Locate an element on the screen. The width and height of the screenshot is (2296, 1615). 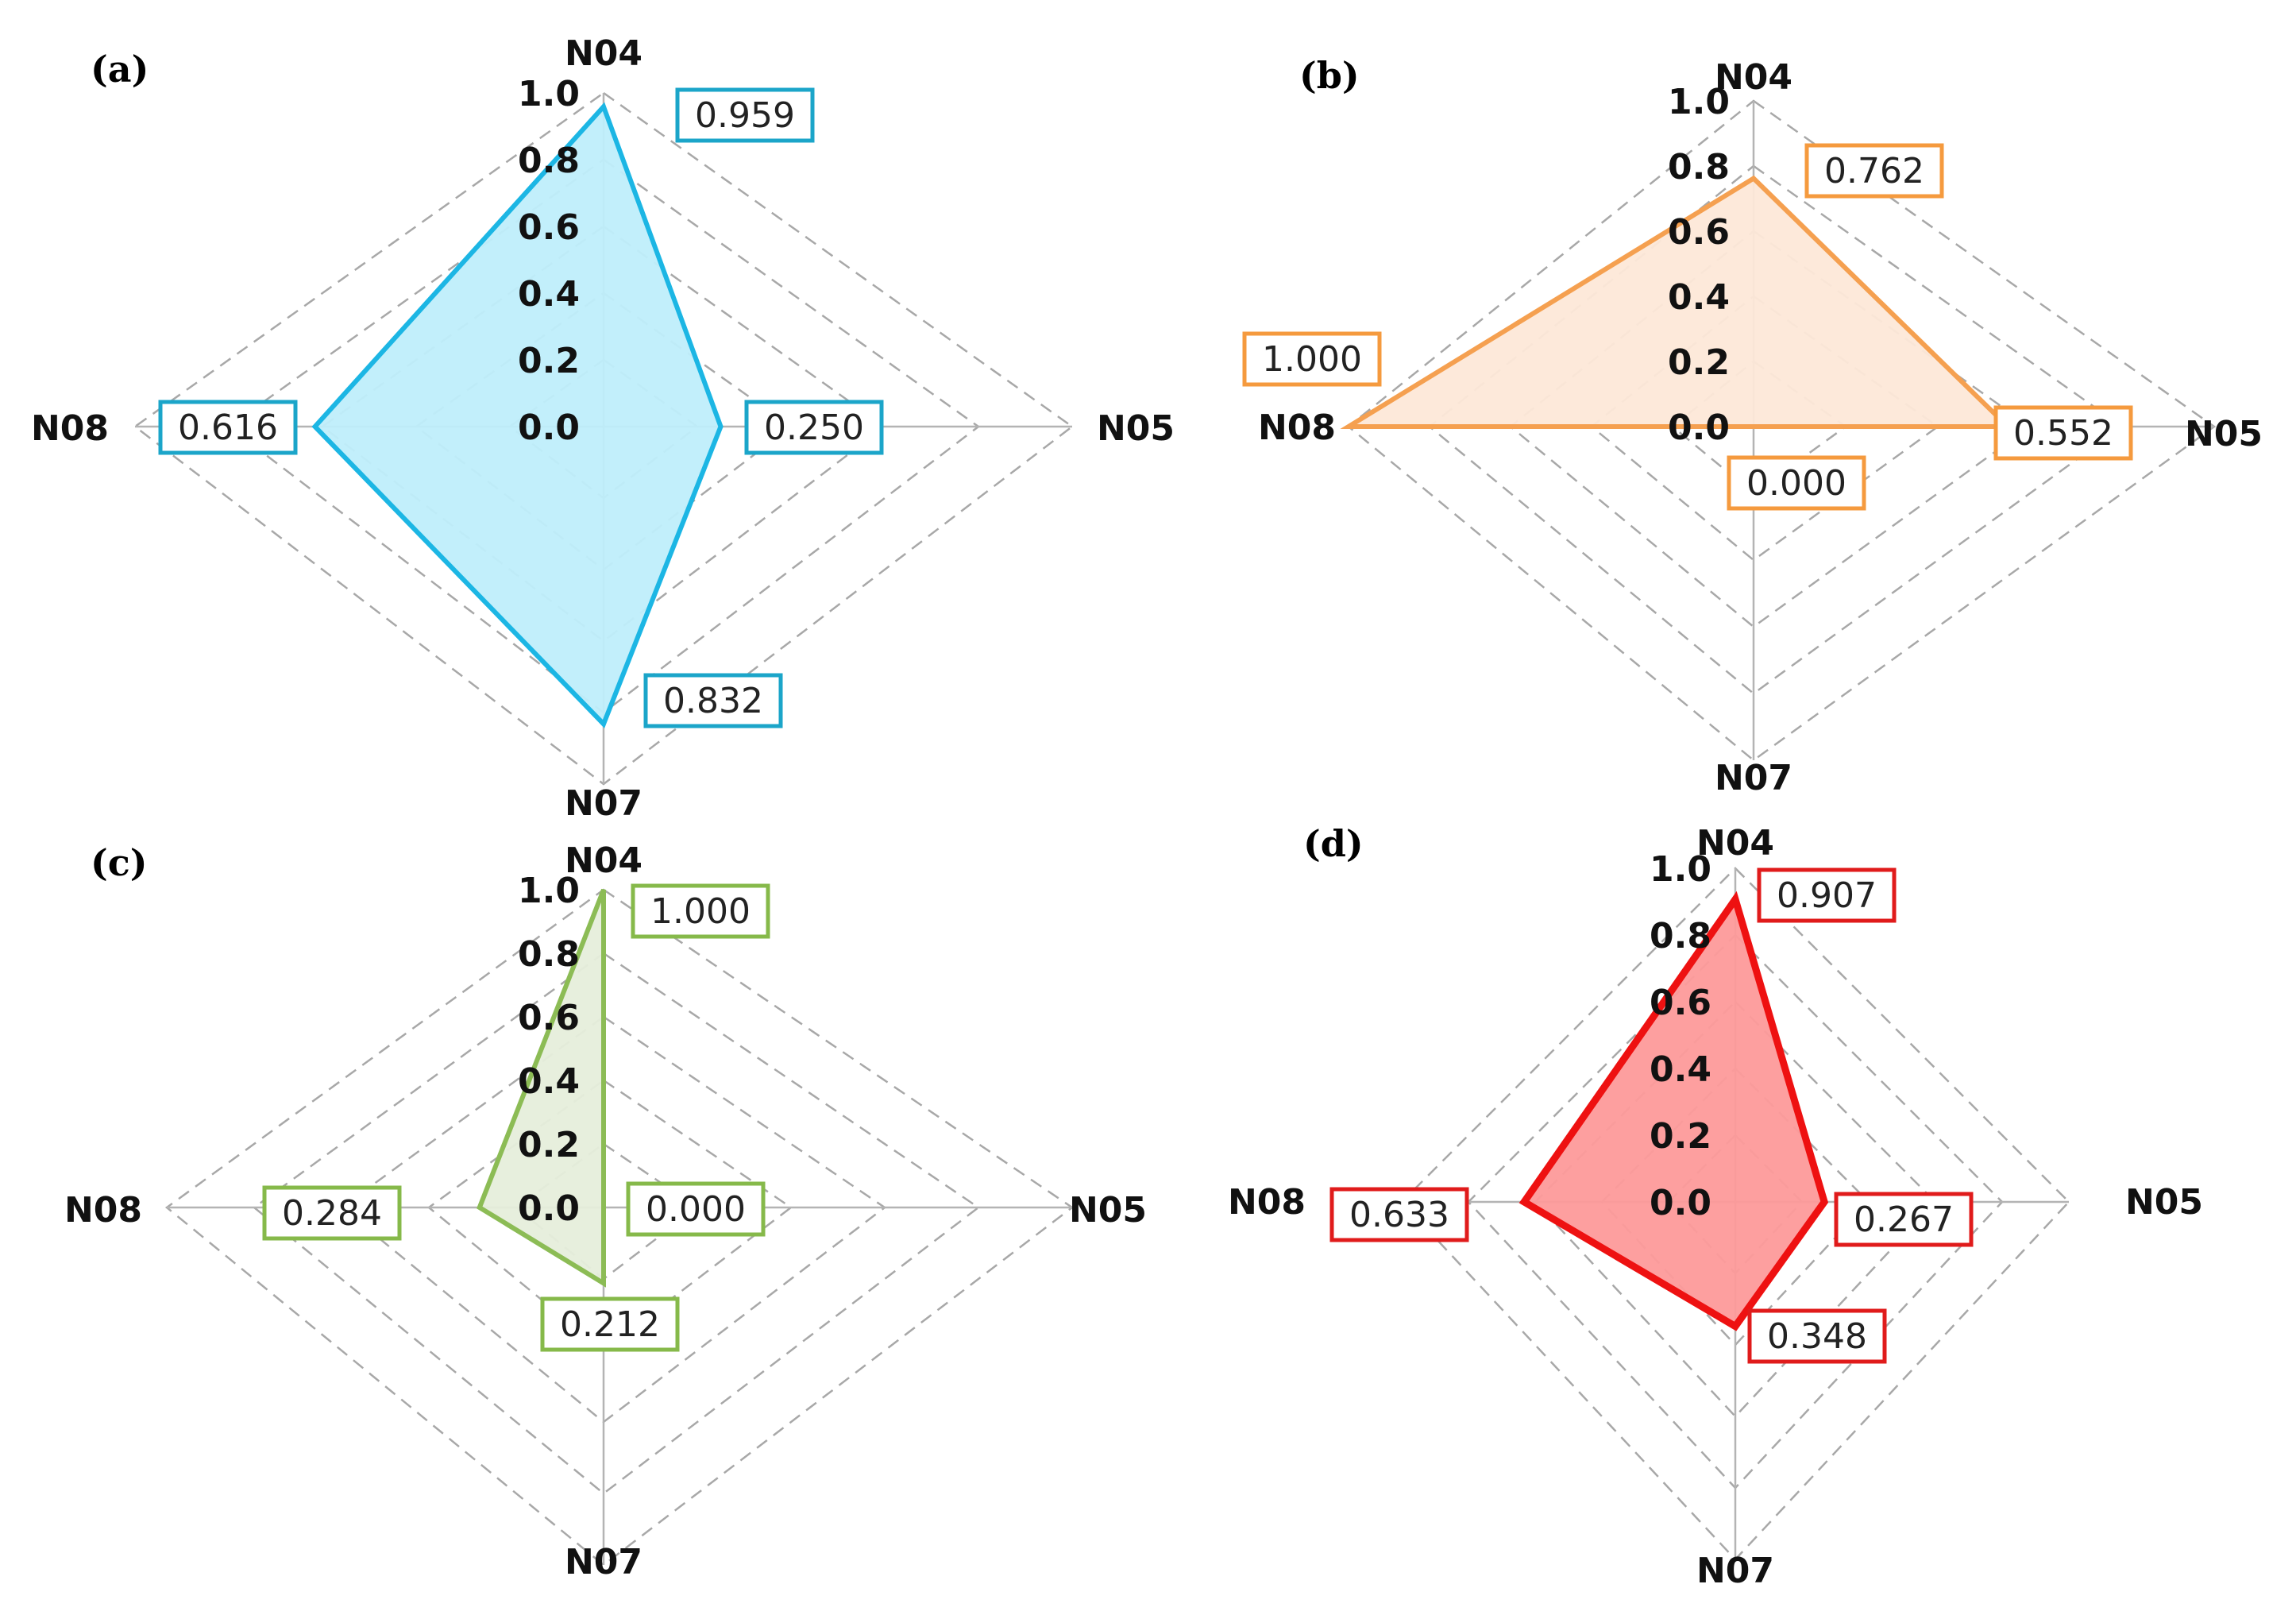
value-label-n05: 0.000 is located at coordinates (696, 1209).